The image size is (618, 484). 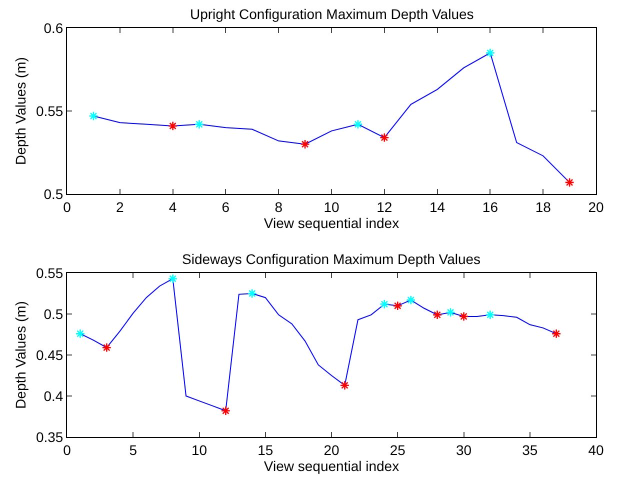 What do you see at coordinates (278, 206) in the screenshot?
I see `x-tick-label: 8` at bounding box center [278, 206].